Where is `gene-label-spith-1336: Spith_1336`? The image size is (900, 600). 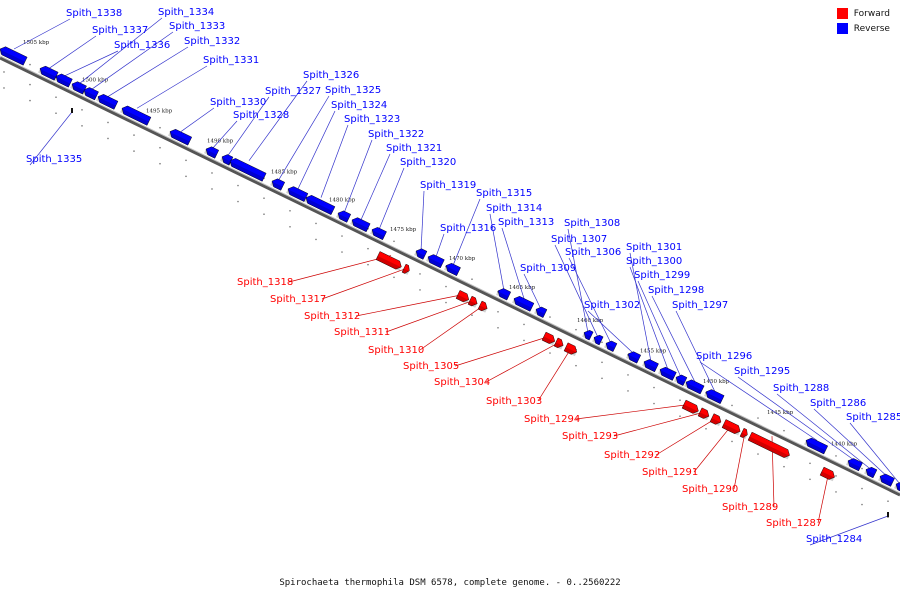 gene-label-spith-1336: Spith_1336 is located at coordinates (142, 45).